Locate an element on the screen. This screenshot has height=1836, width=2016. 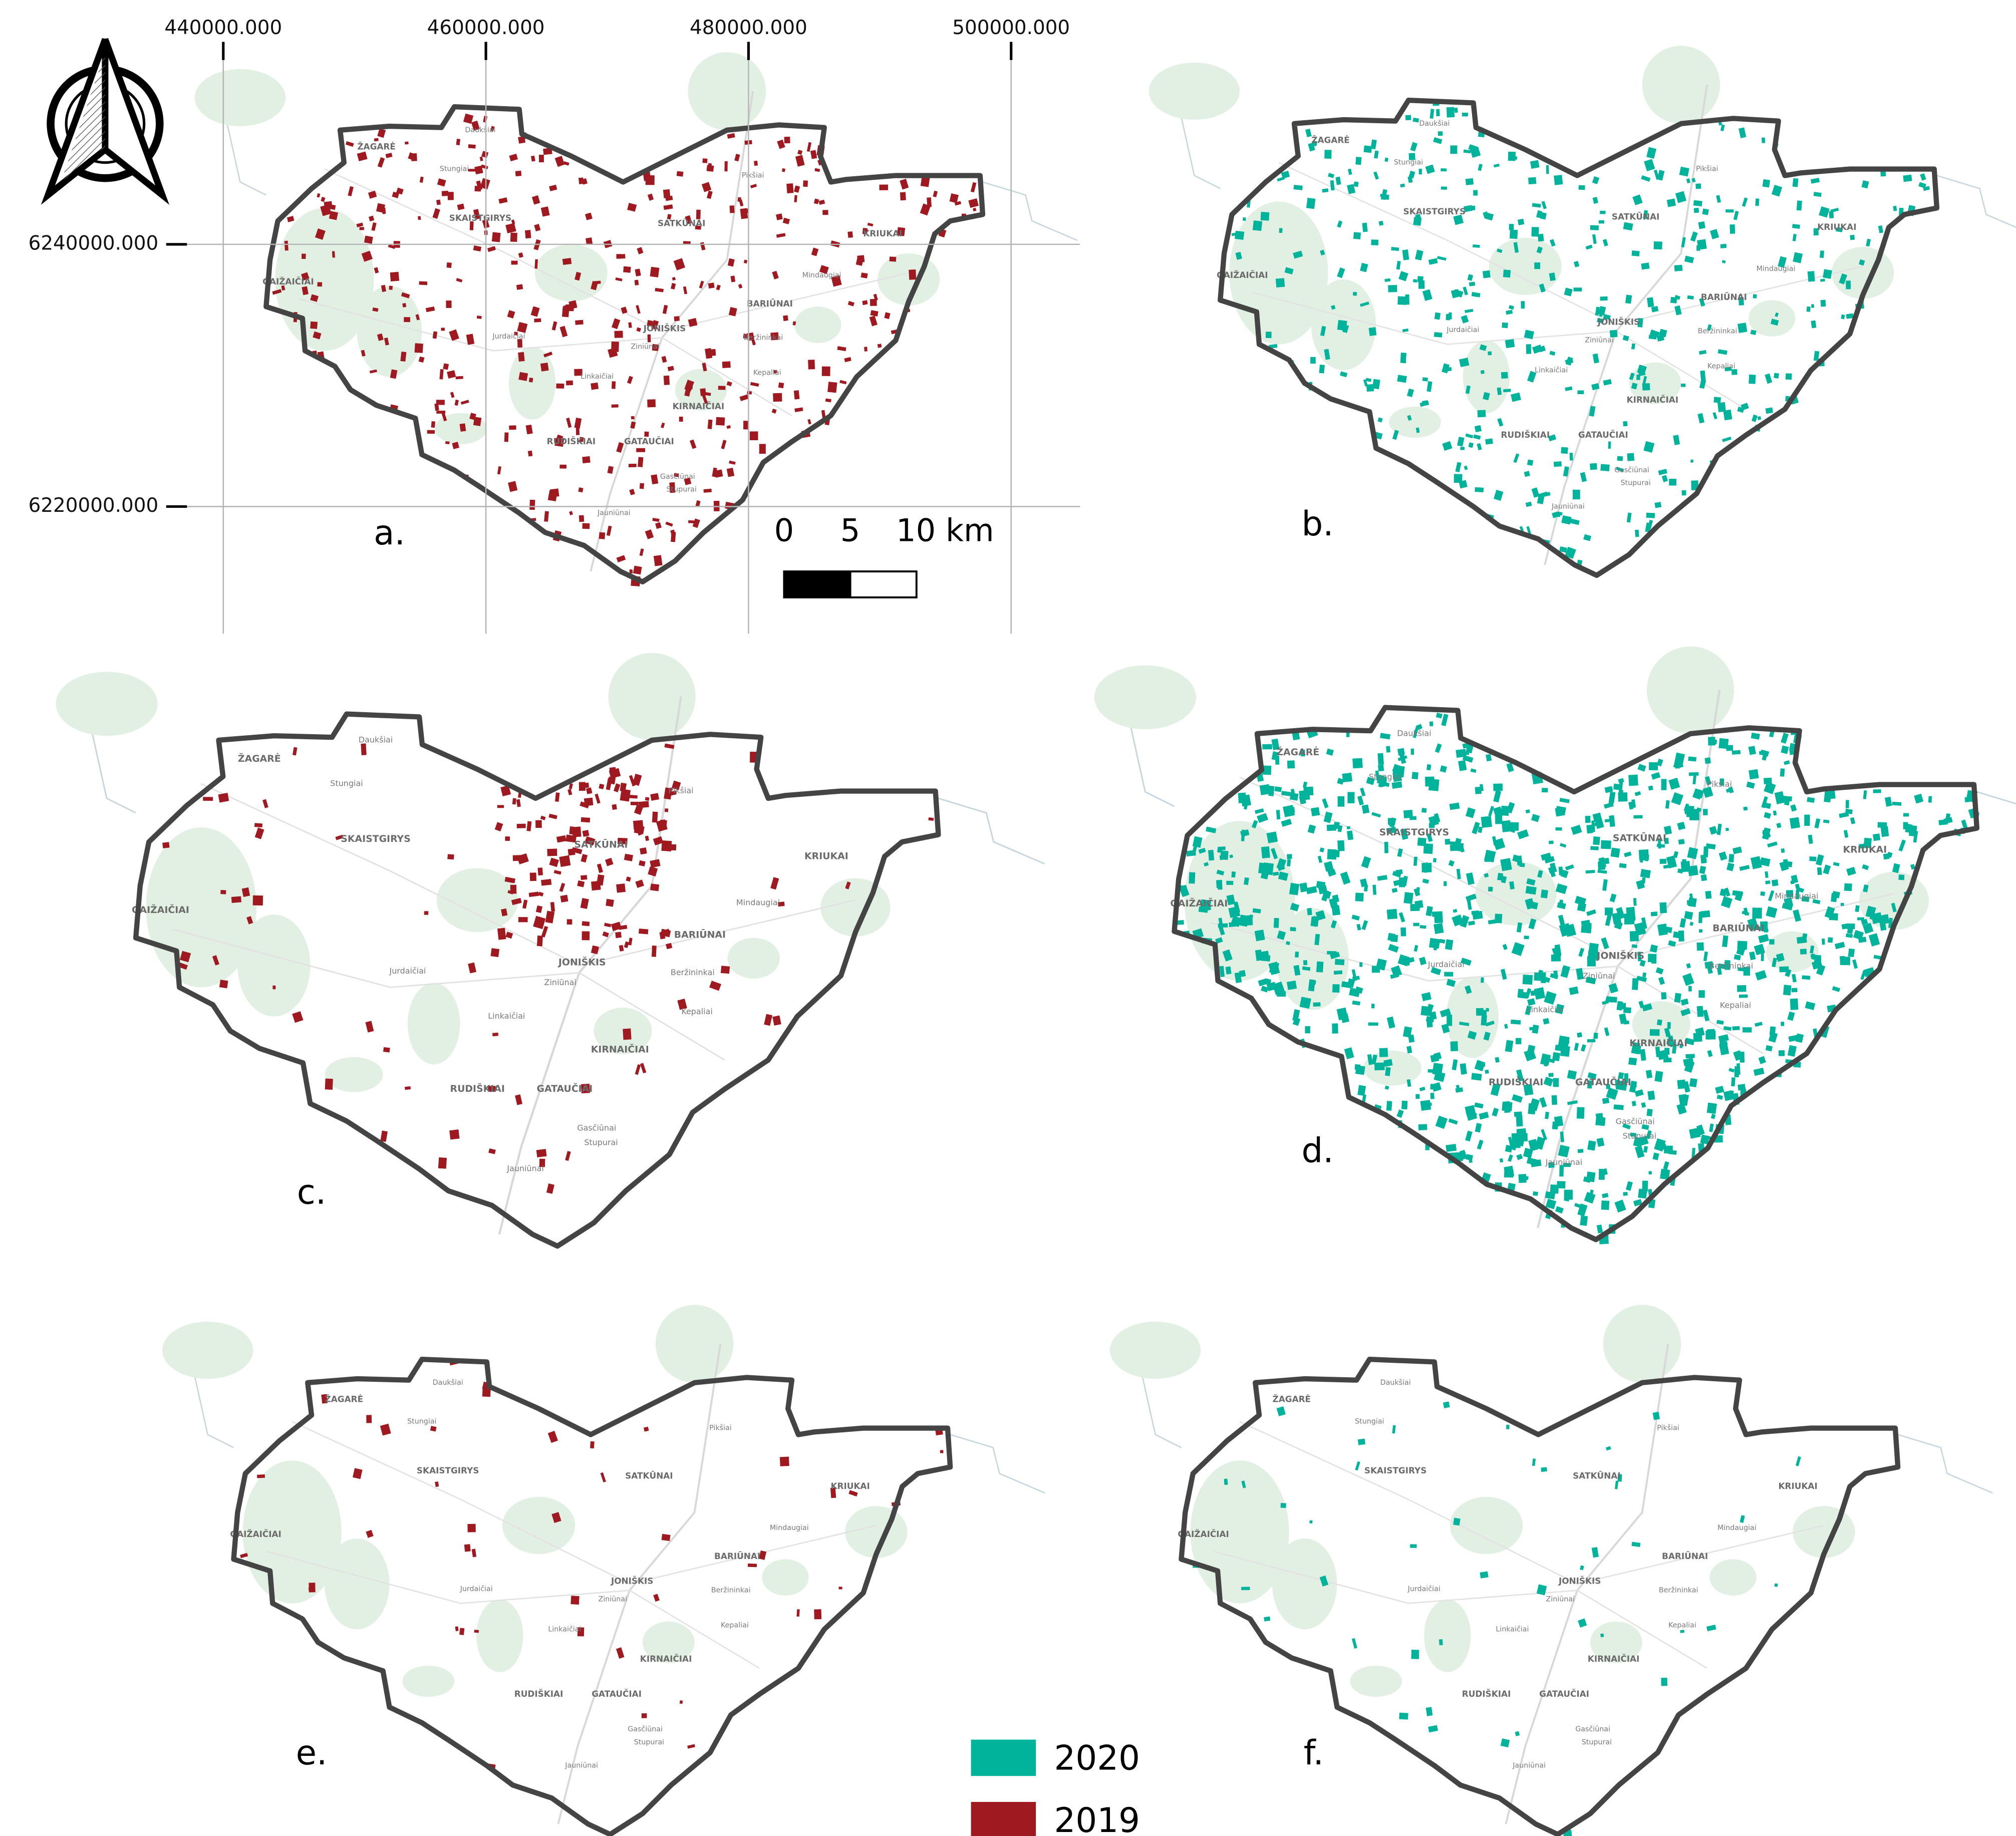
place-label: Pikšiai is located at coordinates (681, 791).